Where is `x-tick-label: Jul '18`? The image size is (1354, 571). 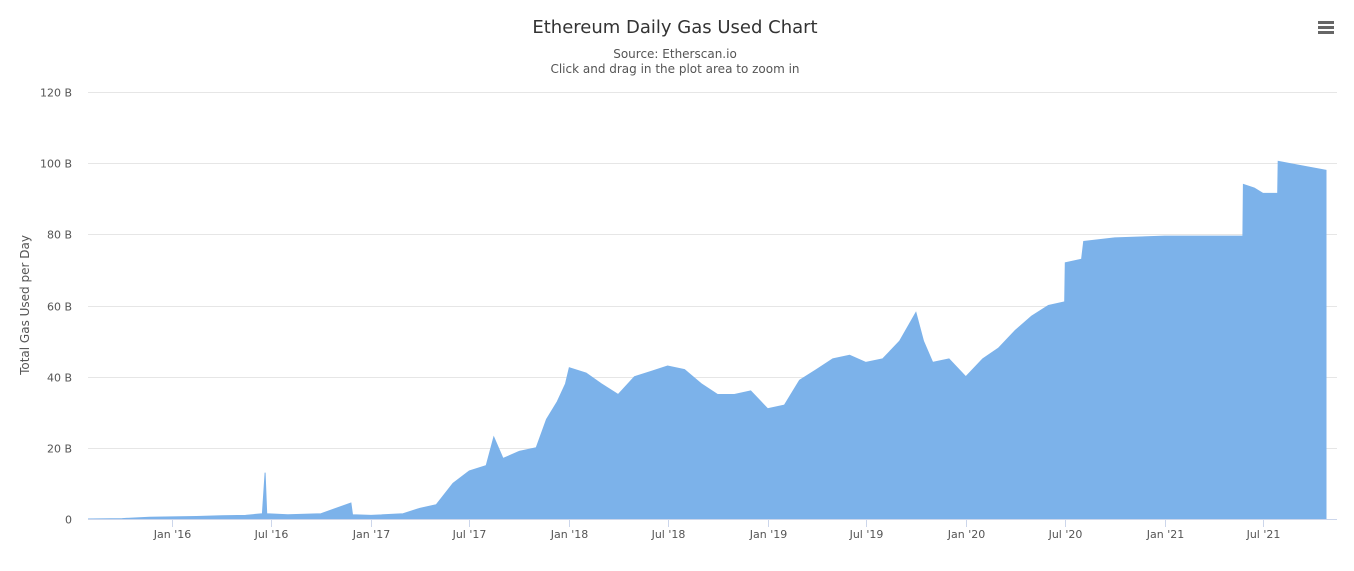
x-tick-label: Jul '18 is located at coordinates (668, 534).